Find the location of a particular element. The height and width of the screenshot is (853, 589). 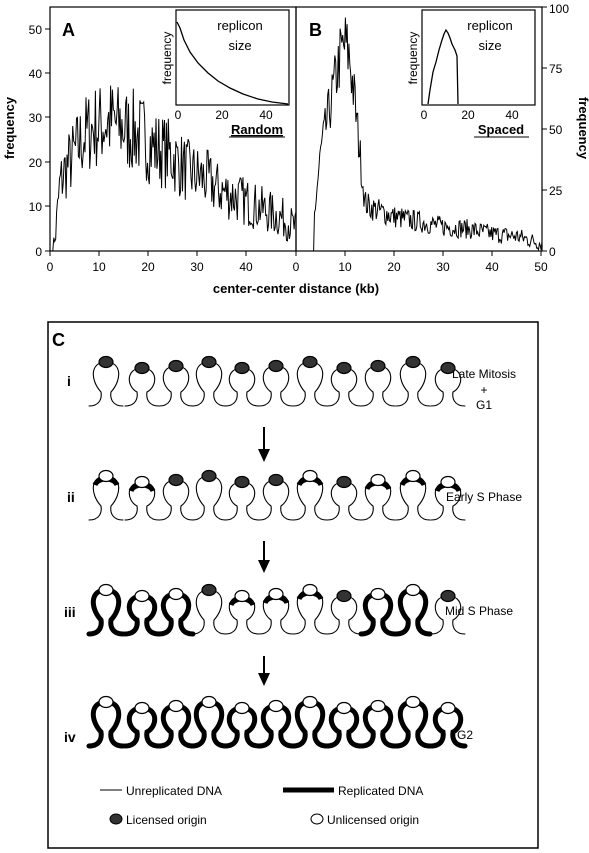

row-iii-label: Mid S Phase is located at coordinates (479, 611).